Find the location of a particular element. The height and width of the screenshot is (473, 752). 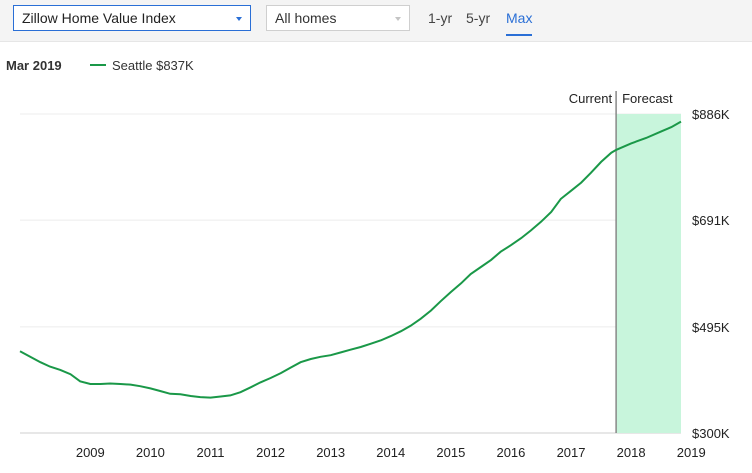

x-tick-label: 2012 is located at coordinates (270, 452).